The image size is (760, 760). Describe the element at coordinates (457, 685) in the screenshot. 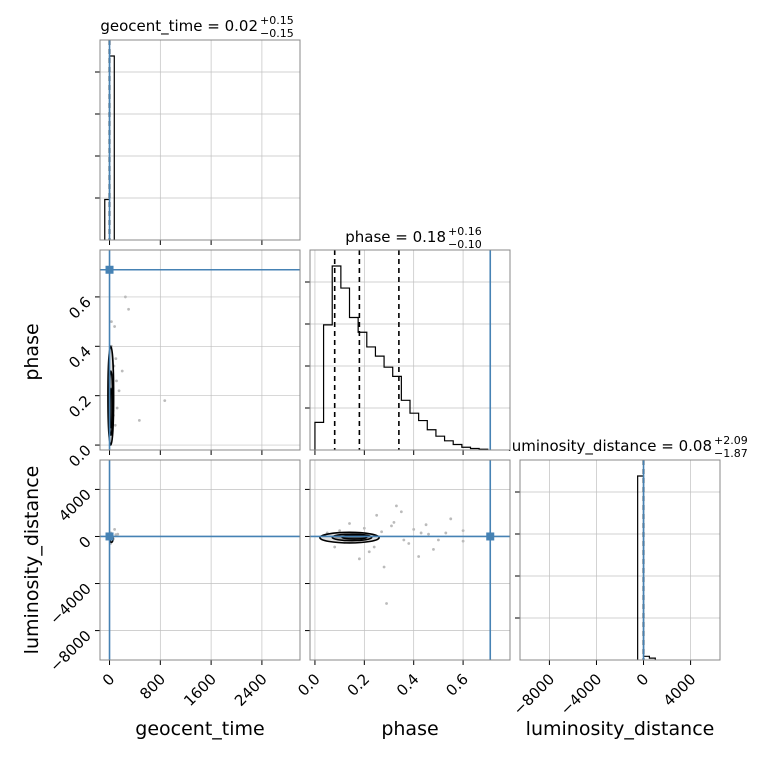

I see `x-tick-label-phase: 0.6` at that location.